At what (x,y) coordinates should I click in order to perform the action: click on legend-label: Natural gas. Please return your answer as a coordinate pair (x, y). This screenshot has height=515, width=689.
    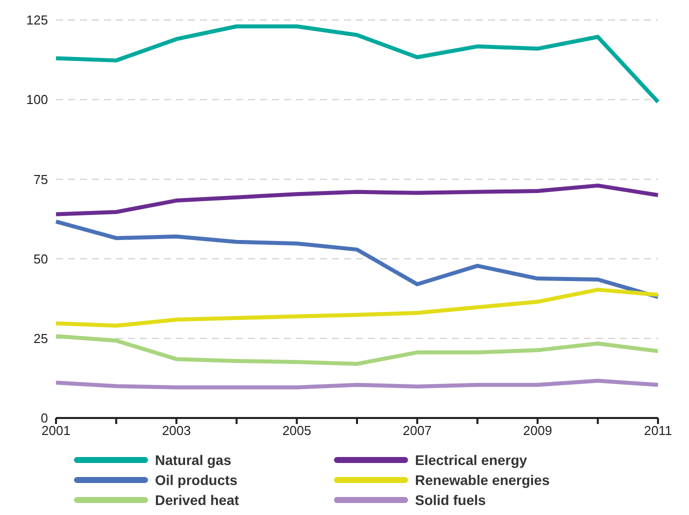
    Looking at the image, I should click on (193, 460).